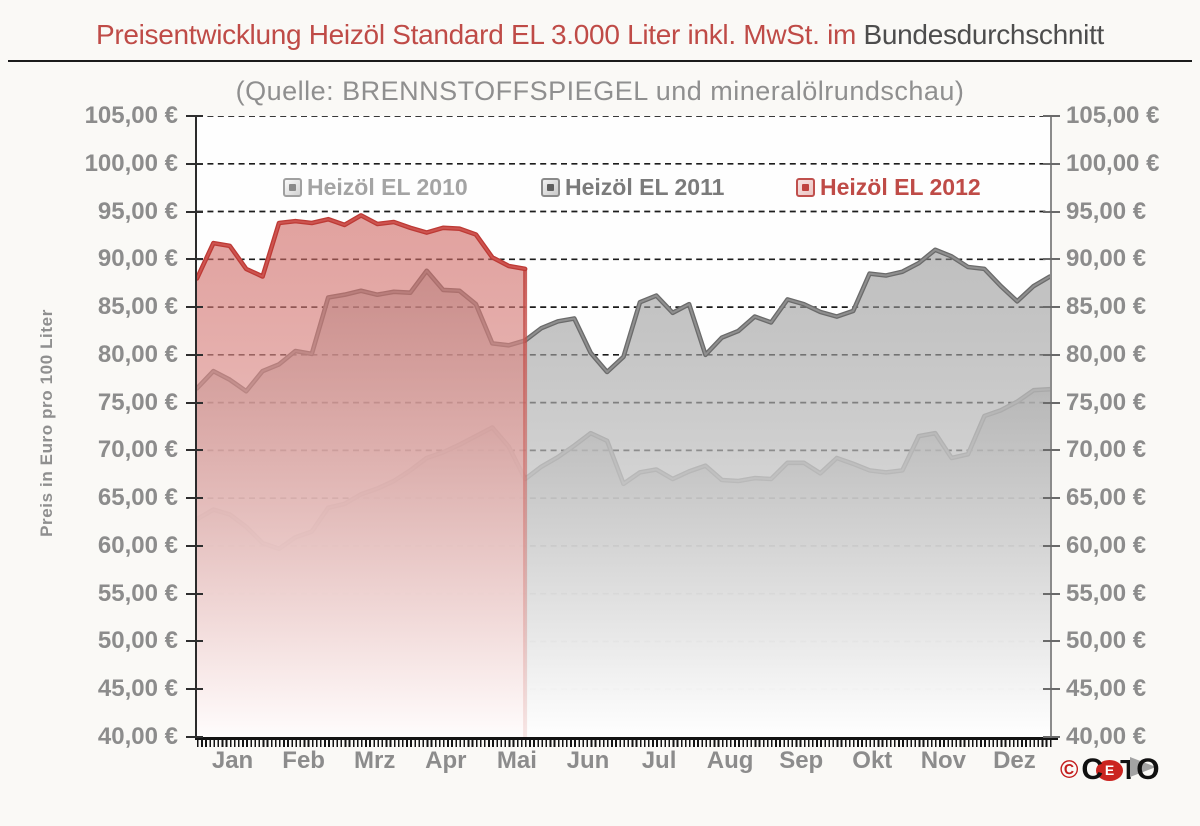  Describe the element at coordinates (375, 760) in the screenshot. I see `month-label-mrz: Mrz` at that location.